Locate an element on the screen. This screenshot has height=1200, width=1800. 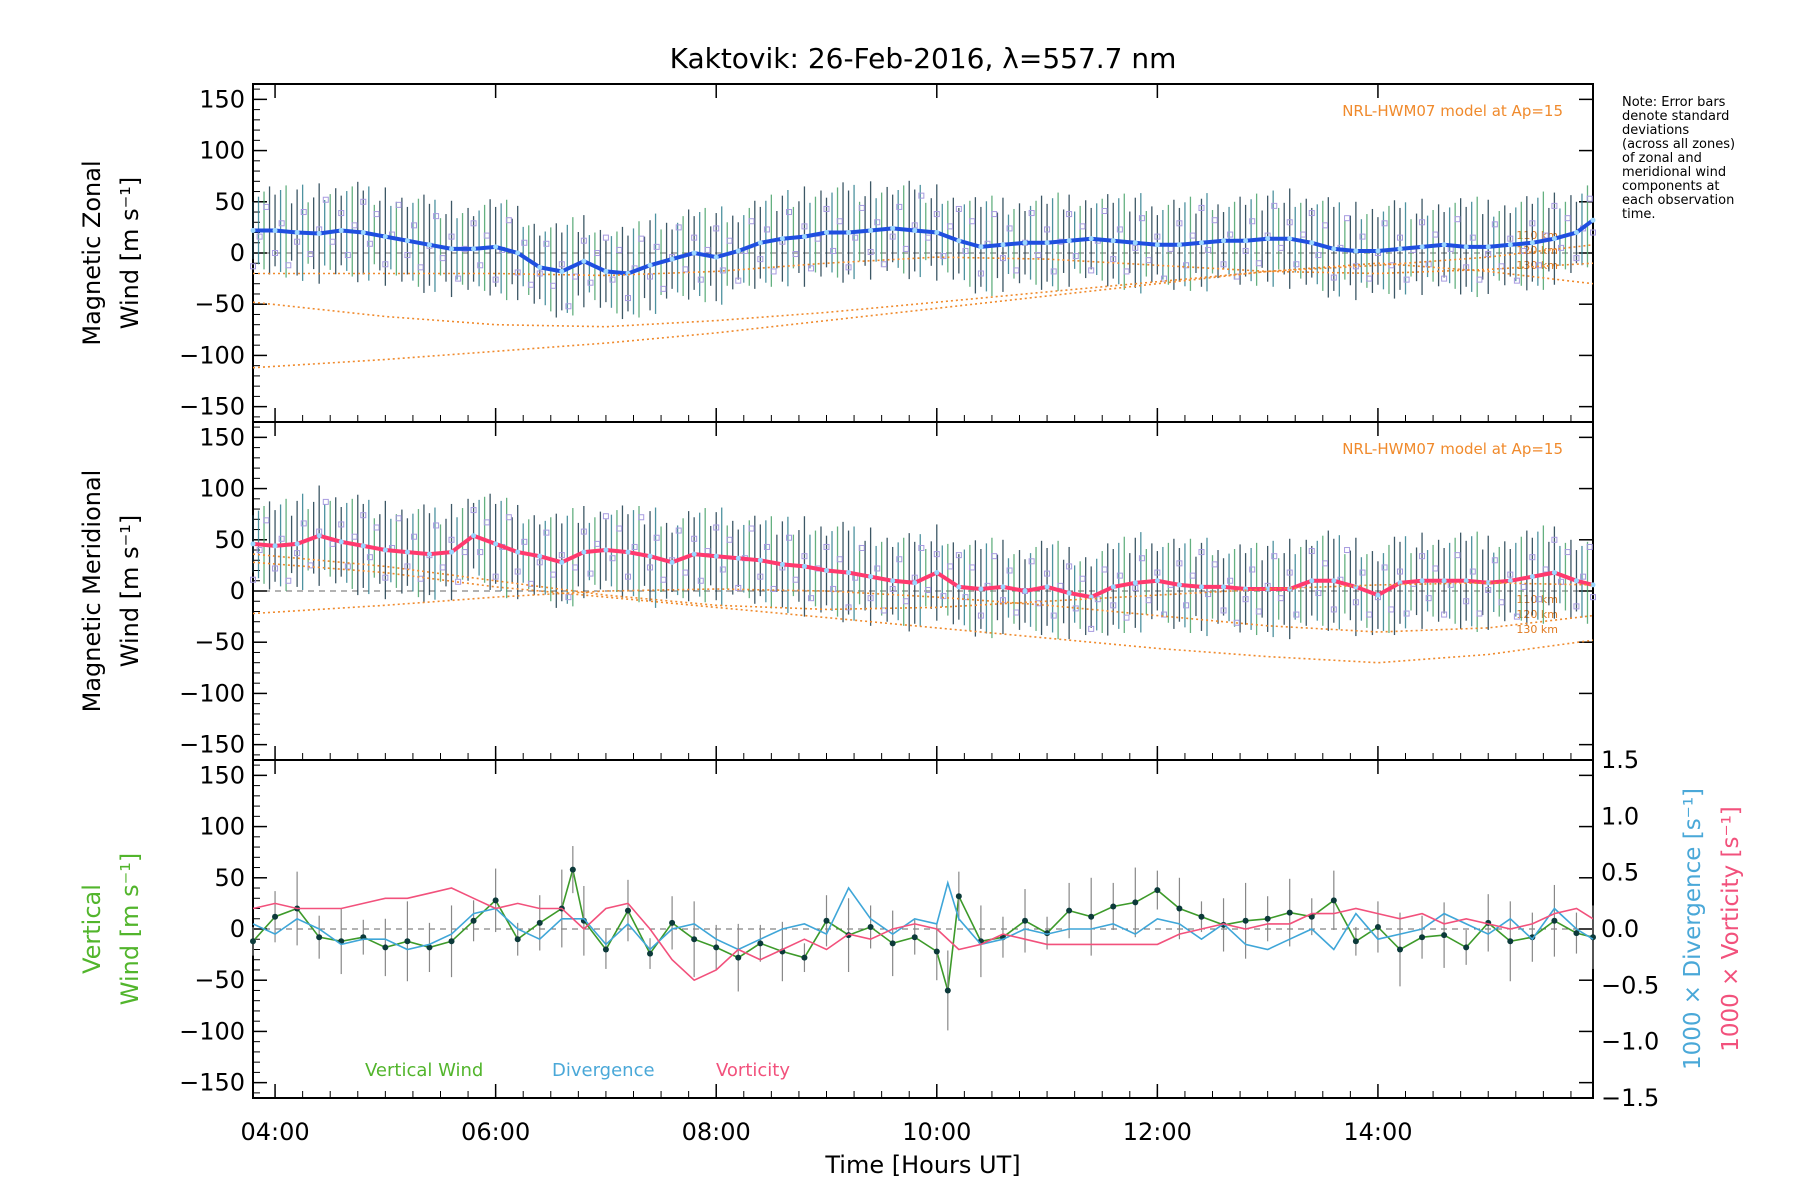
y-tick-label-meridional: 0 is located at coordinates (237, 591).